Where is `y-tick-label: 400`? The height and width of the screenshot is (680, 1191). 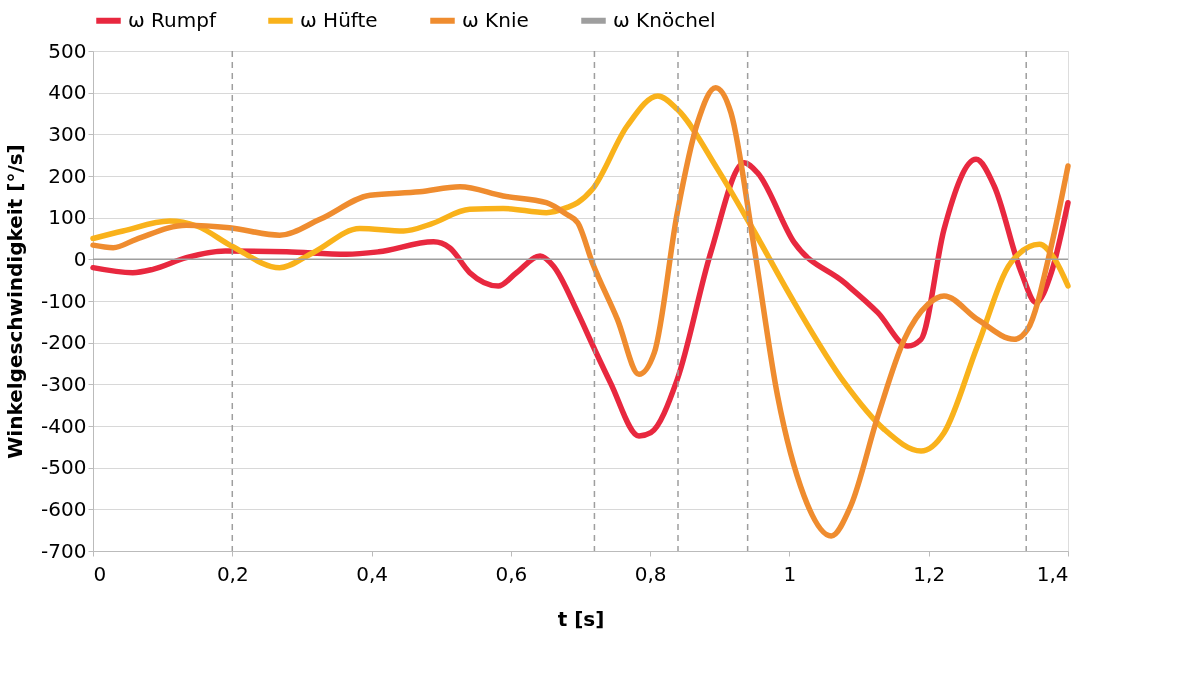 y-tick-label: 400 is located at coordinates (67, 92).